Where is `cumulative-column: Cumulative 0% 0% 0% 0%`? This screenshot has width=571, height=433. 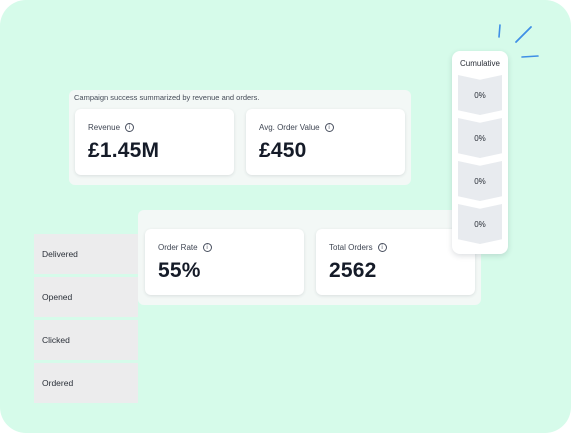
cumulative-column: Cumulative 0% 0% 0% 0% is located at coordinates (480, 152).